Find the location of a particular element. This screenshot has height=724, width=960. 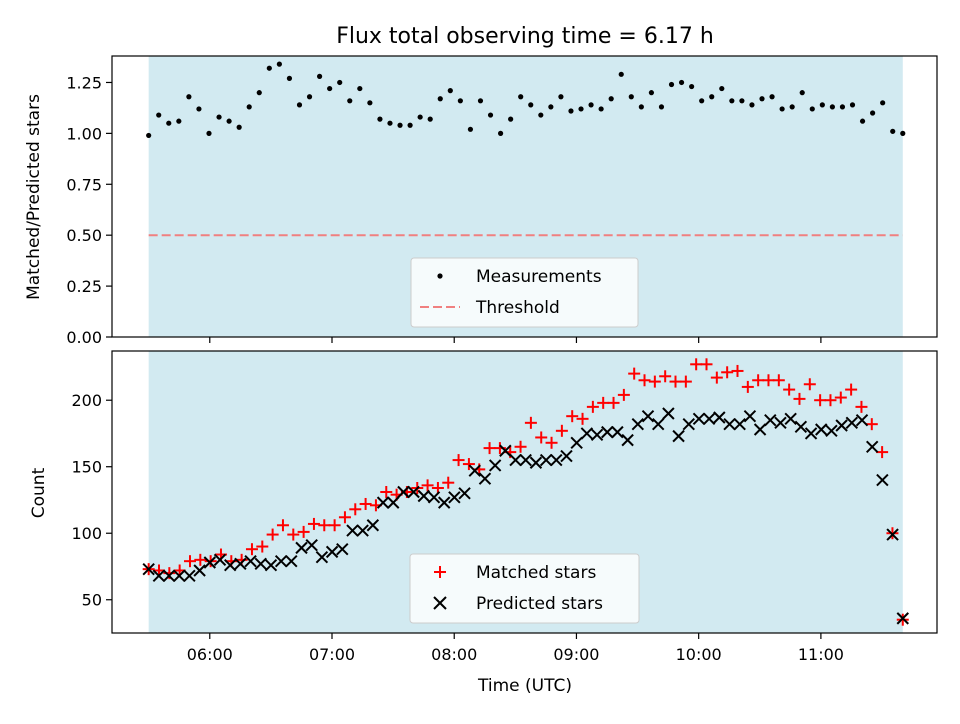

y-tick-label: 0.25 is located at coordinates (84, 286).